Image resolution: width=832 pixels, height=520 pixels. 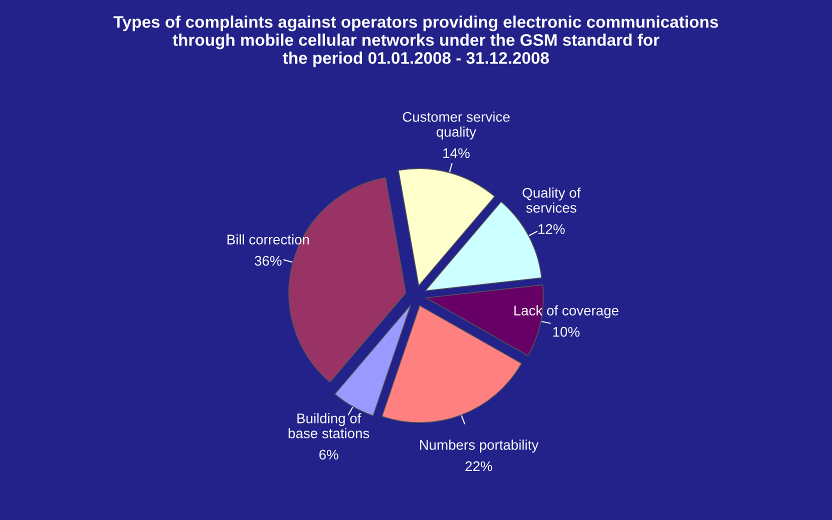 What do you see at coordinates (329, 425) in the screenshot?
I see `slice-label: Building of base stations` at bounding box center [329, 425].